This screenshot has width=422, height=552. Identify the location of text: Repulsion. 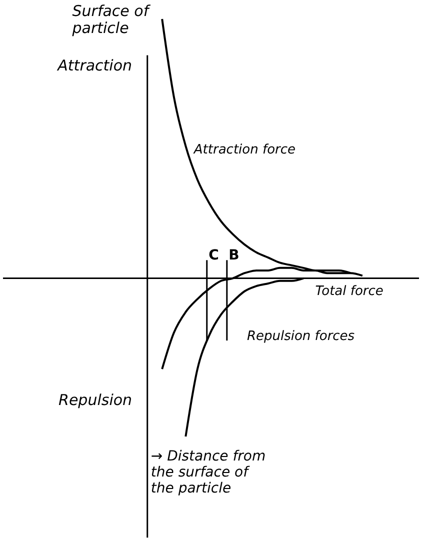
(95, 400).